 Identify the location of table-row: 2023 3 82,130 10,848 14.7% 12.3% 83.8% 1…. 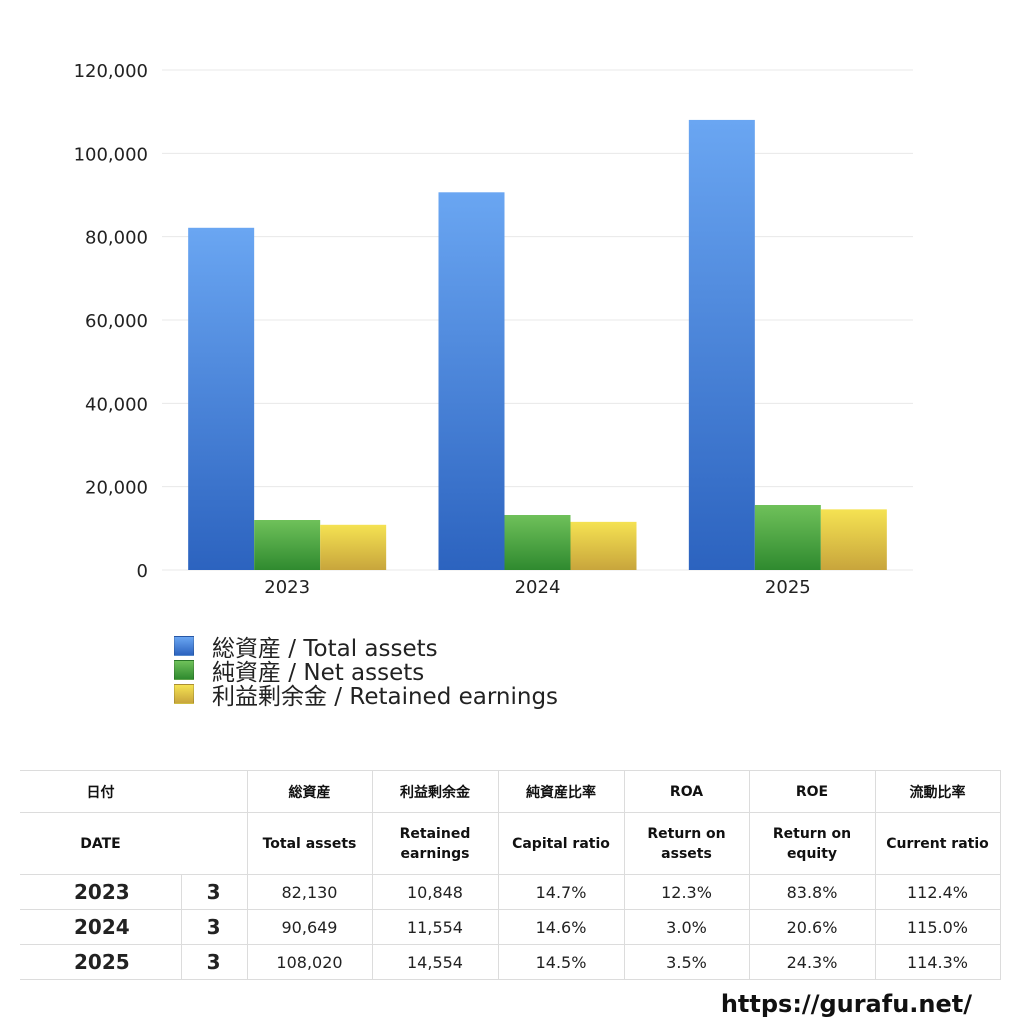
(510, 892).